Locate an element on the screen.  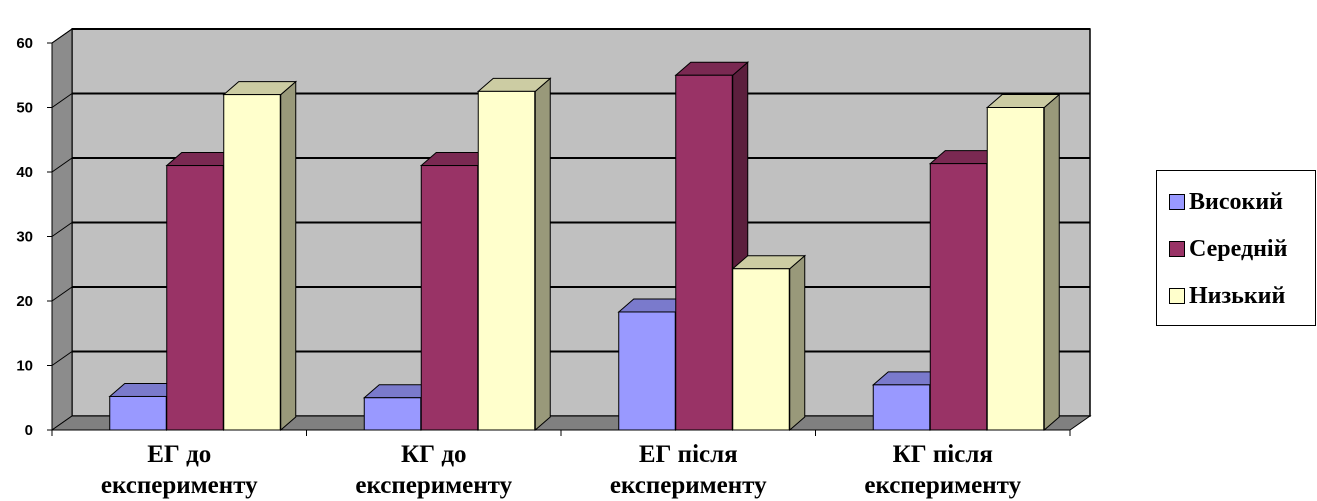
legend-swatch-medium is located at coordinates (1177, 249).